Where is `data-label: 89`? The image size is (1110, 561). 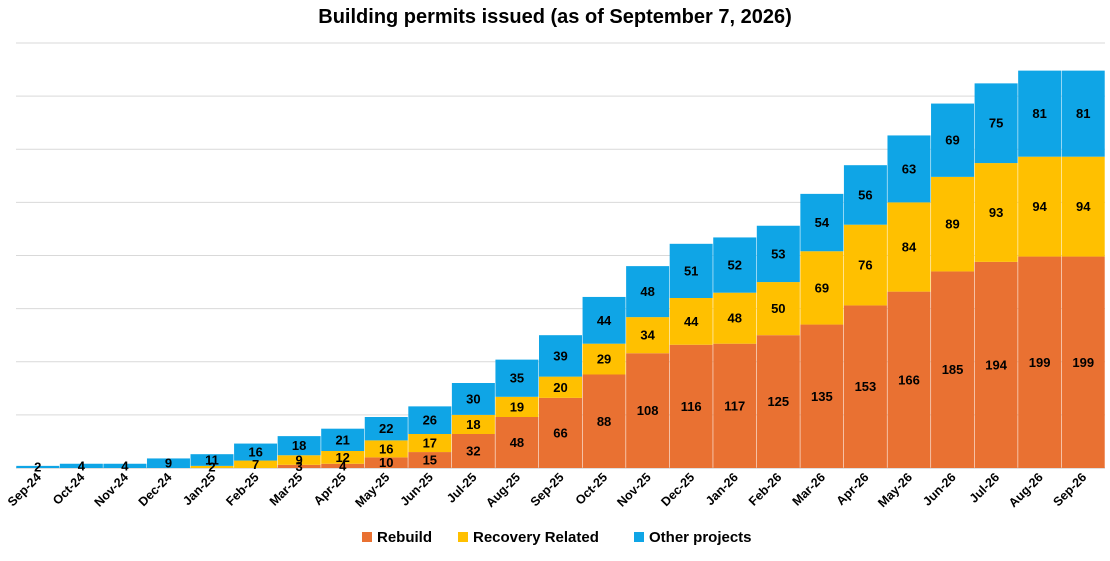 data-label: 89 is located at coordinates (952, 224).